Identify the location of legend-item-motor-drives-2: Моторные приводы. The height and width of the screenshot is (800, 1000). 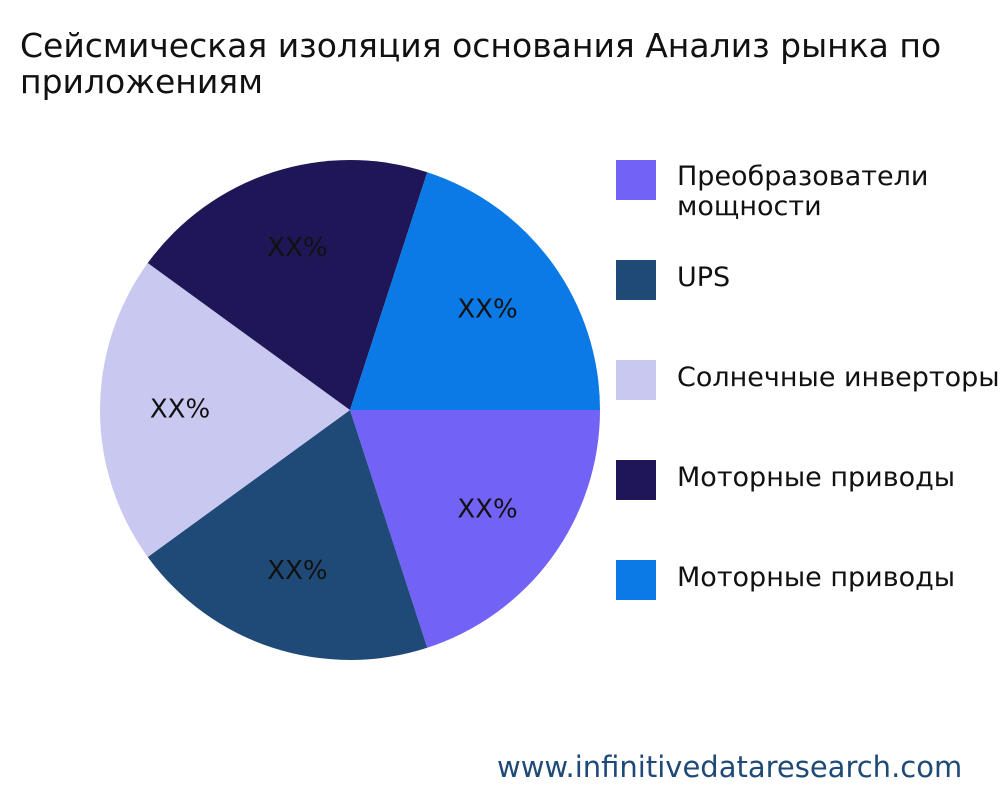
(808, 608).